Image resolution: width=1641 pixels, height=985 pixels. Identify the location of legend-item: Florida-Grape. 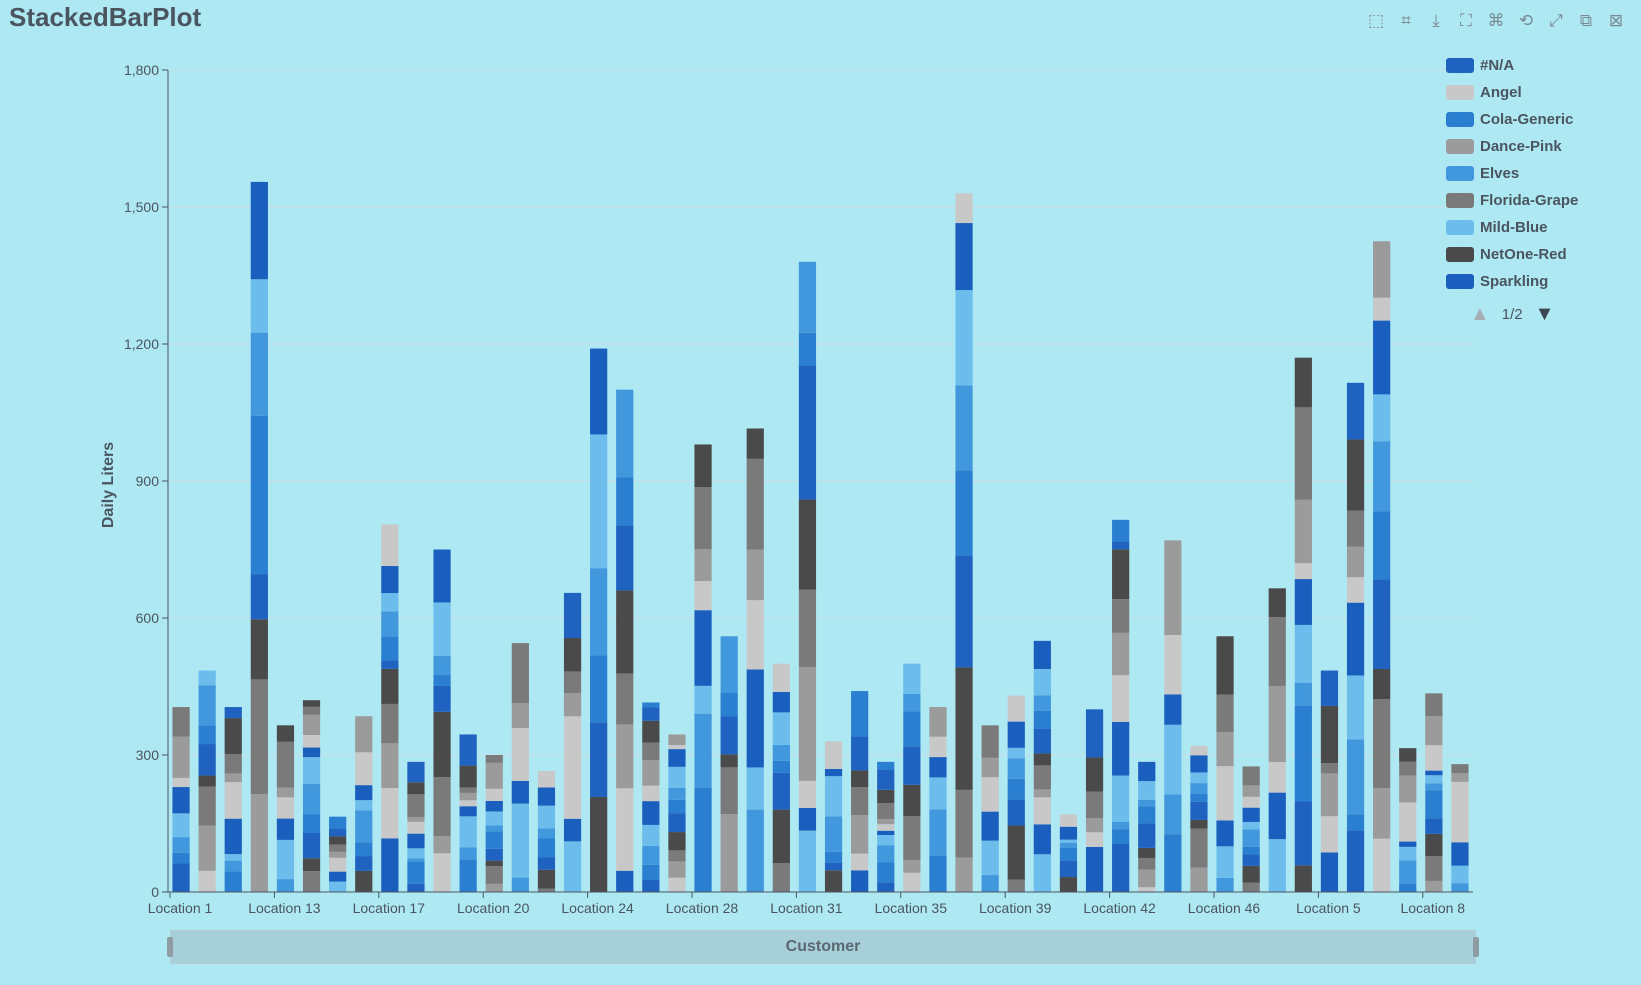
(1512, 200).